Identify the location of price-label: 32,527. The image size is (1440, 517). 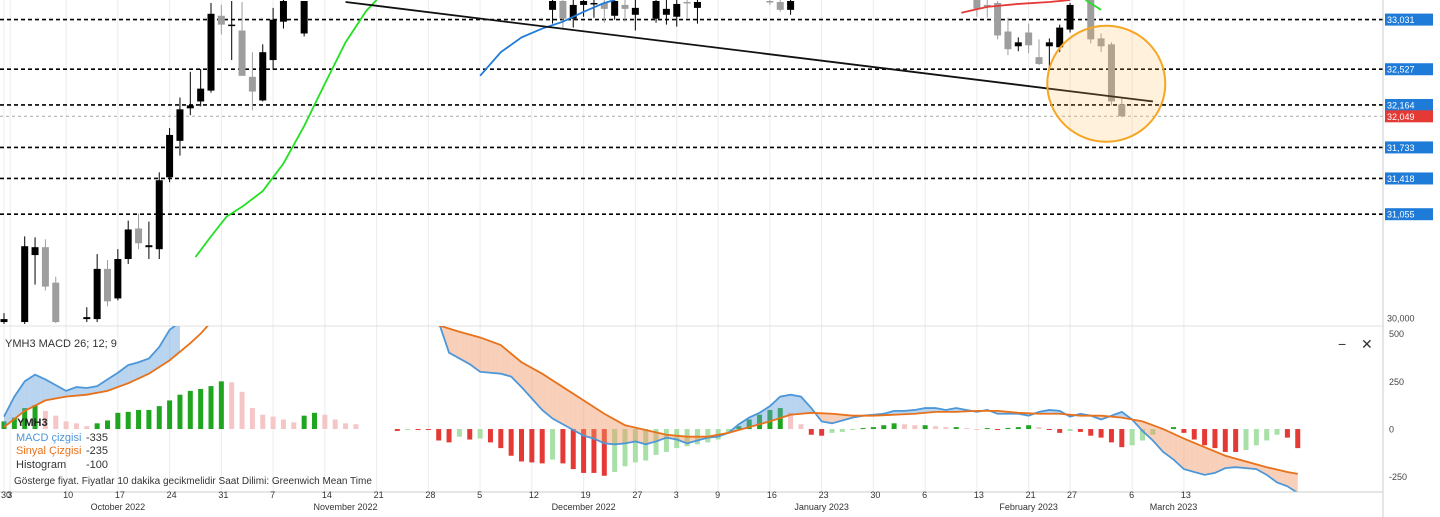
(1401, 70).